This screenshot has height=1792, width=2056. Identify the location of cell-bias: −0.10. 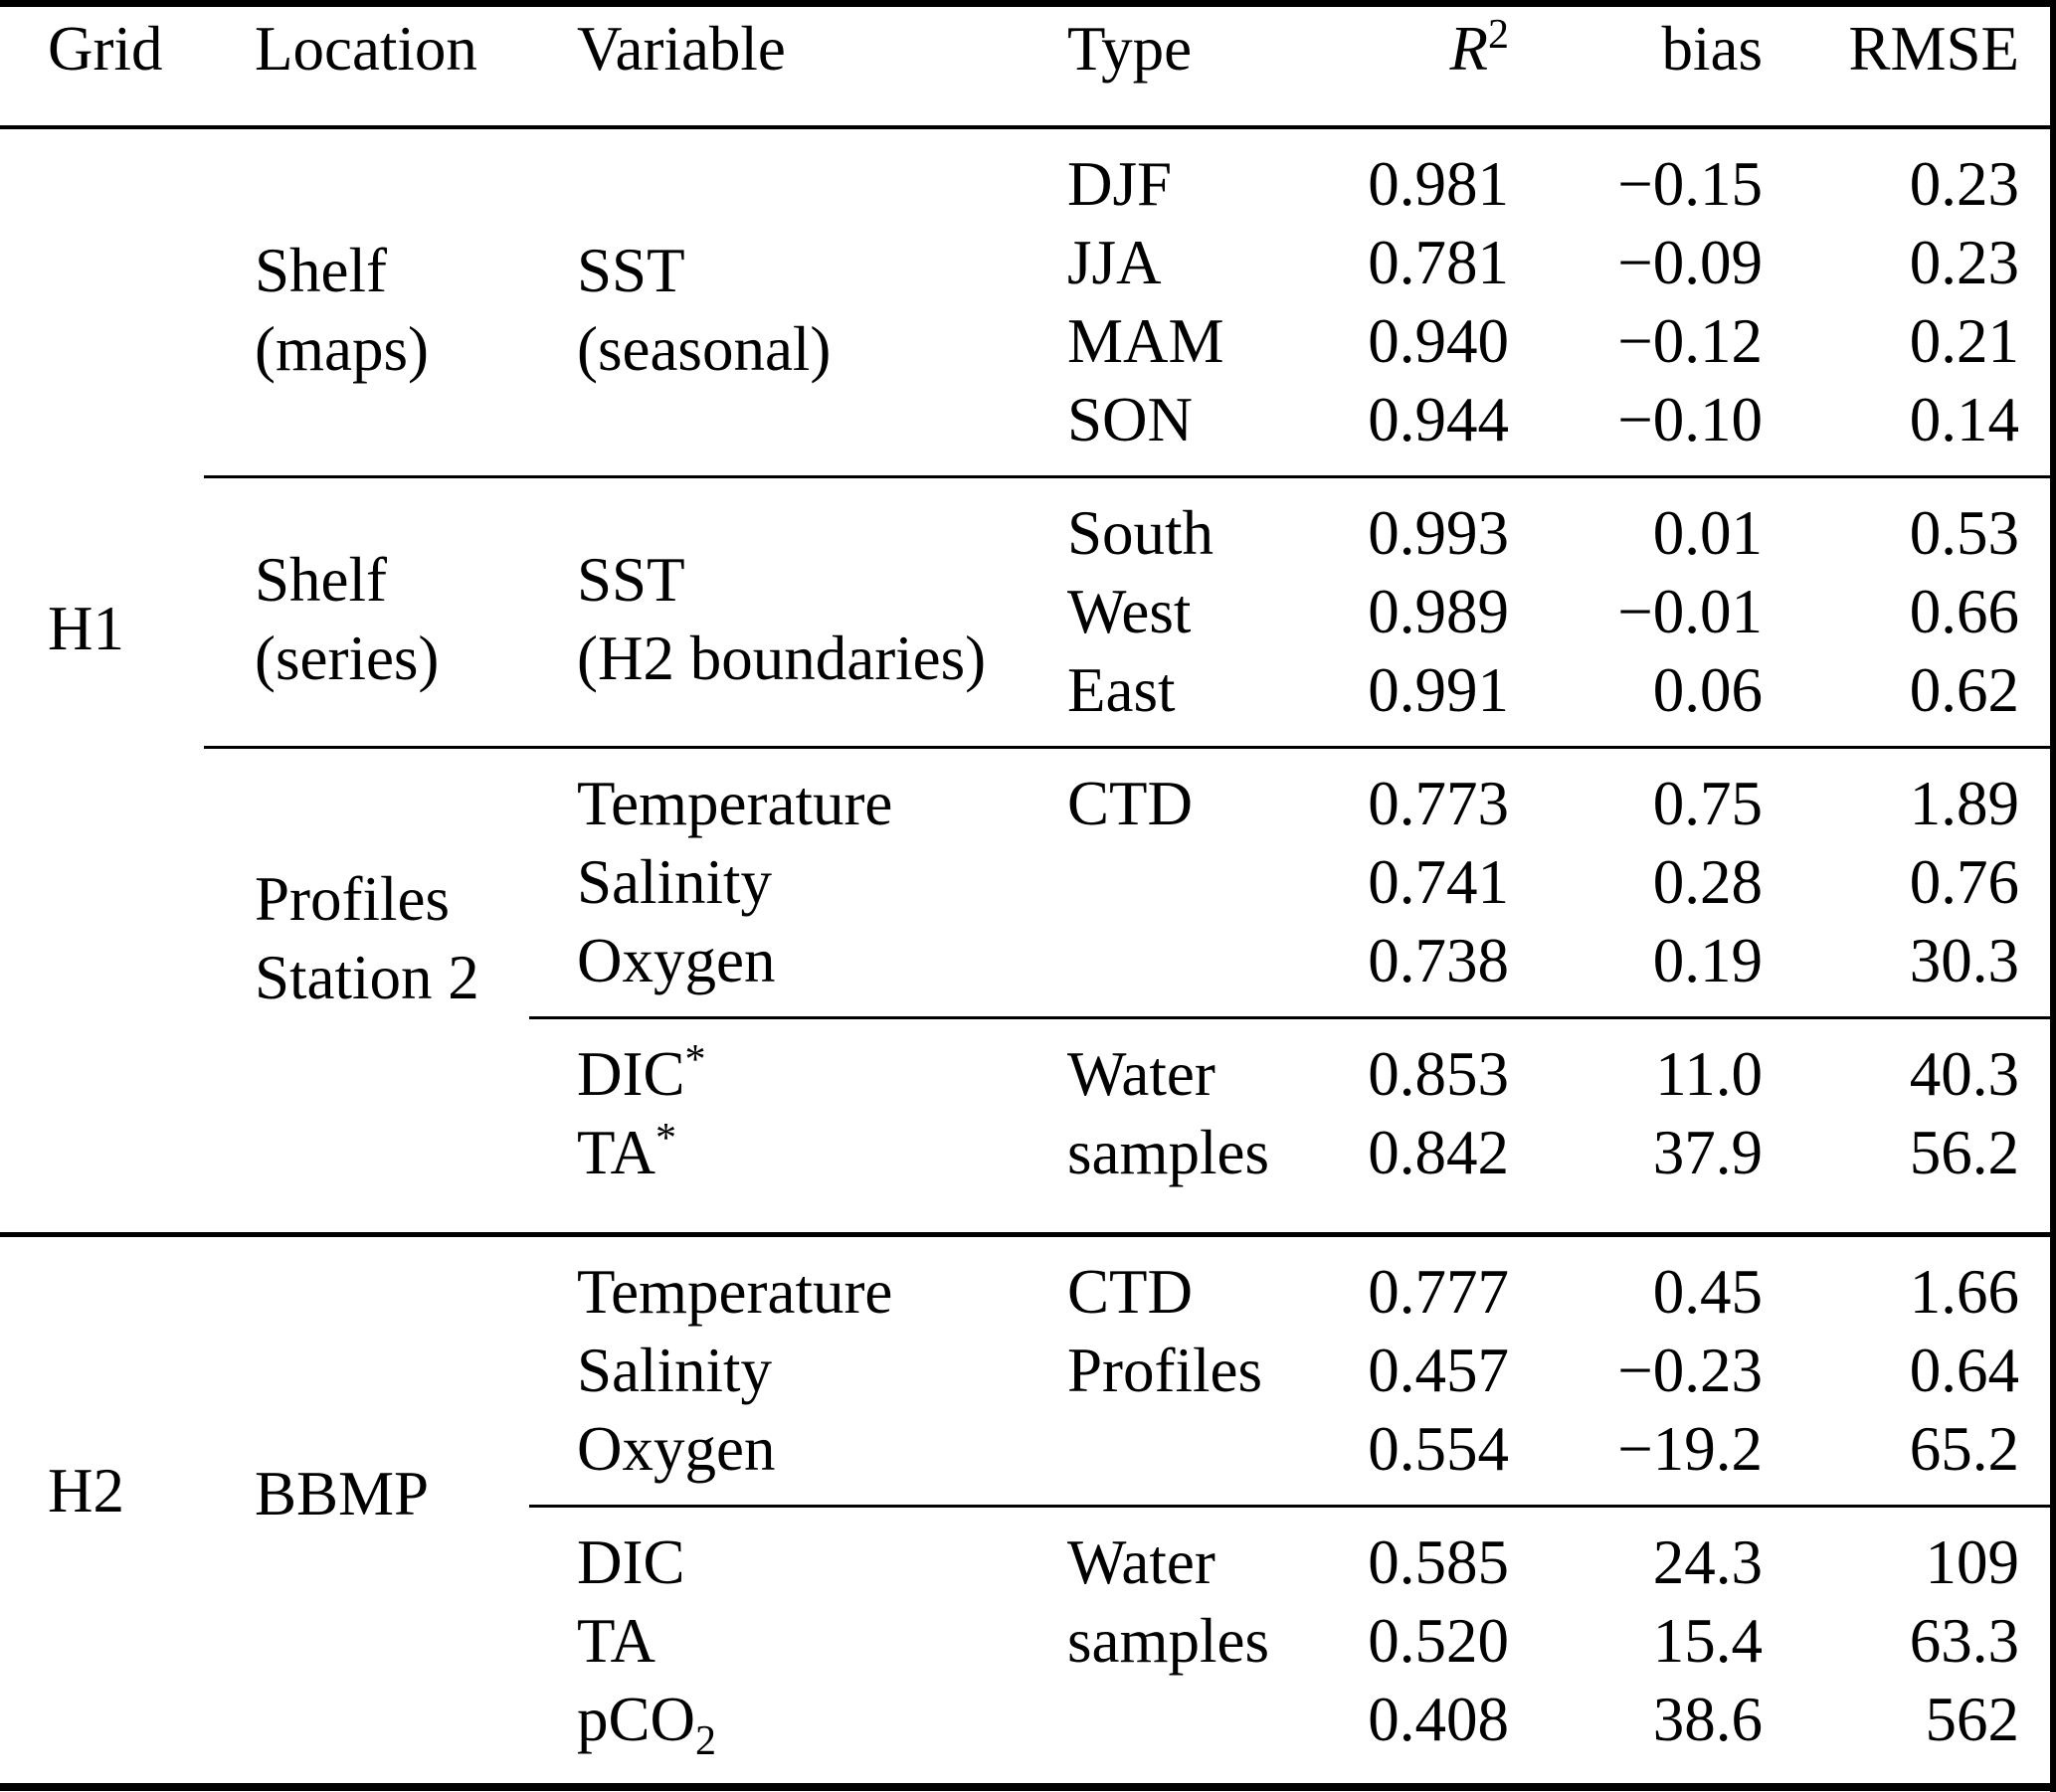
(1636, 429).